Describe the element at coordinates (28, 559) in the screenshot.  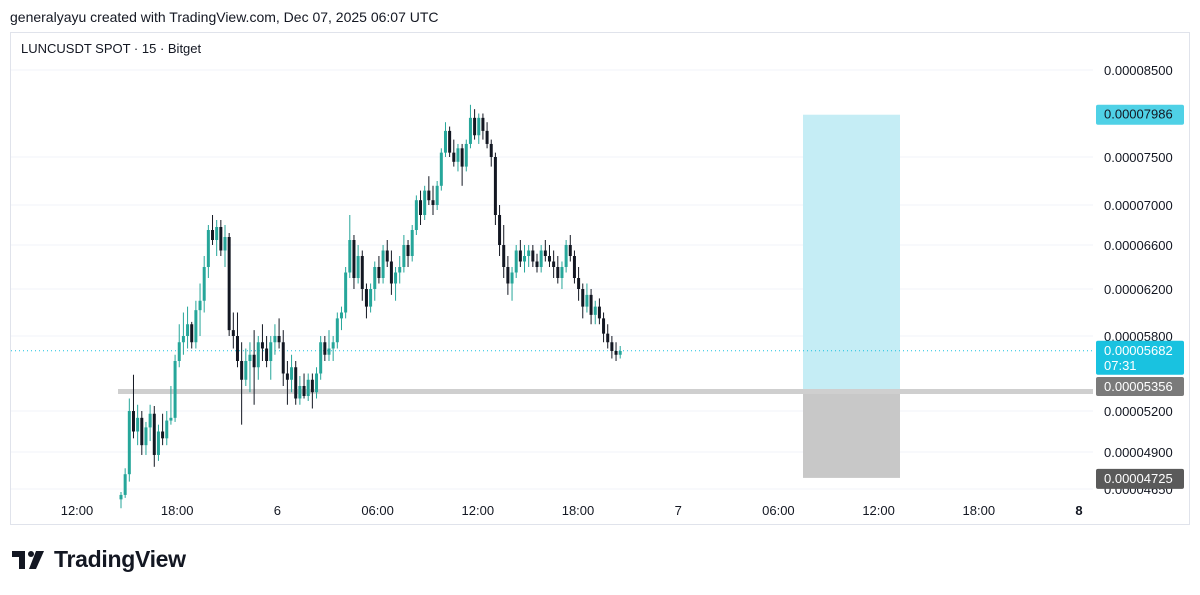
I see `tradingview-logo-icon` at that location.